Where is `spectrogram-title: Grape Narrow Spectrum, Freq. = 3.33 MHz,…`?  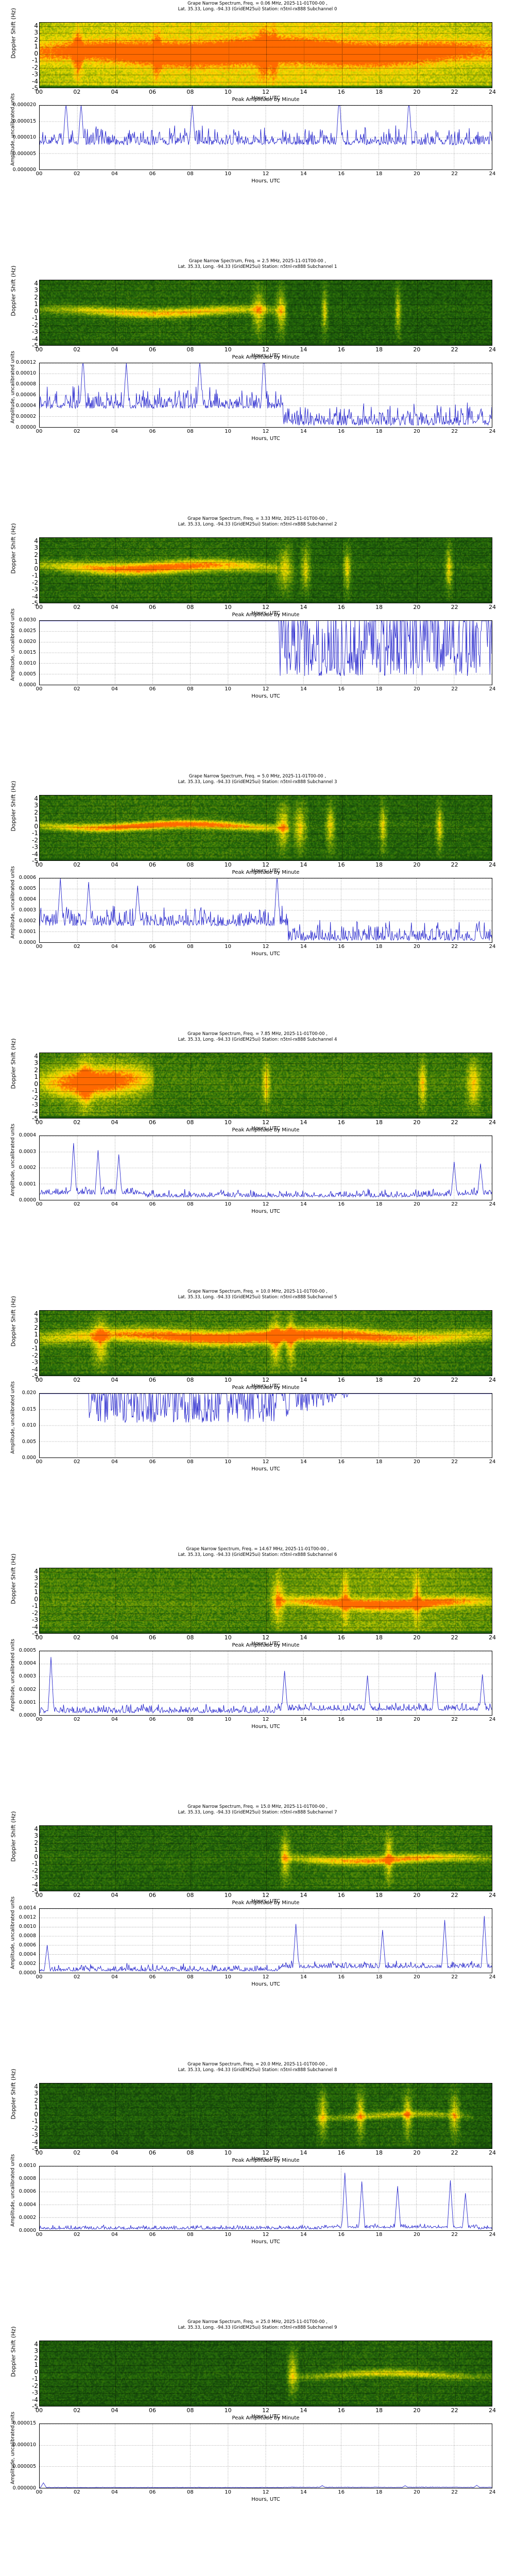 spectrogram-title: Grape Narrow Spectrum, Freq. = 3.33 MHz,… is located at coordinates (257, 522).